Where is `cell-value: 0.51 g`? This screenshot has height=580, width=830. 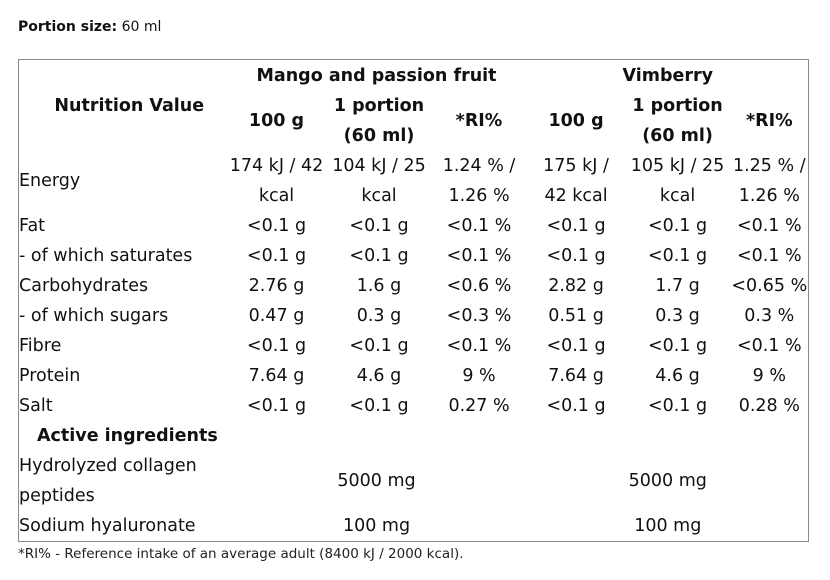 cell-value: 0.51 g is located at coordinates (576, 316).